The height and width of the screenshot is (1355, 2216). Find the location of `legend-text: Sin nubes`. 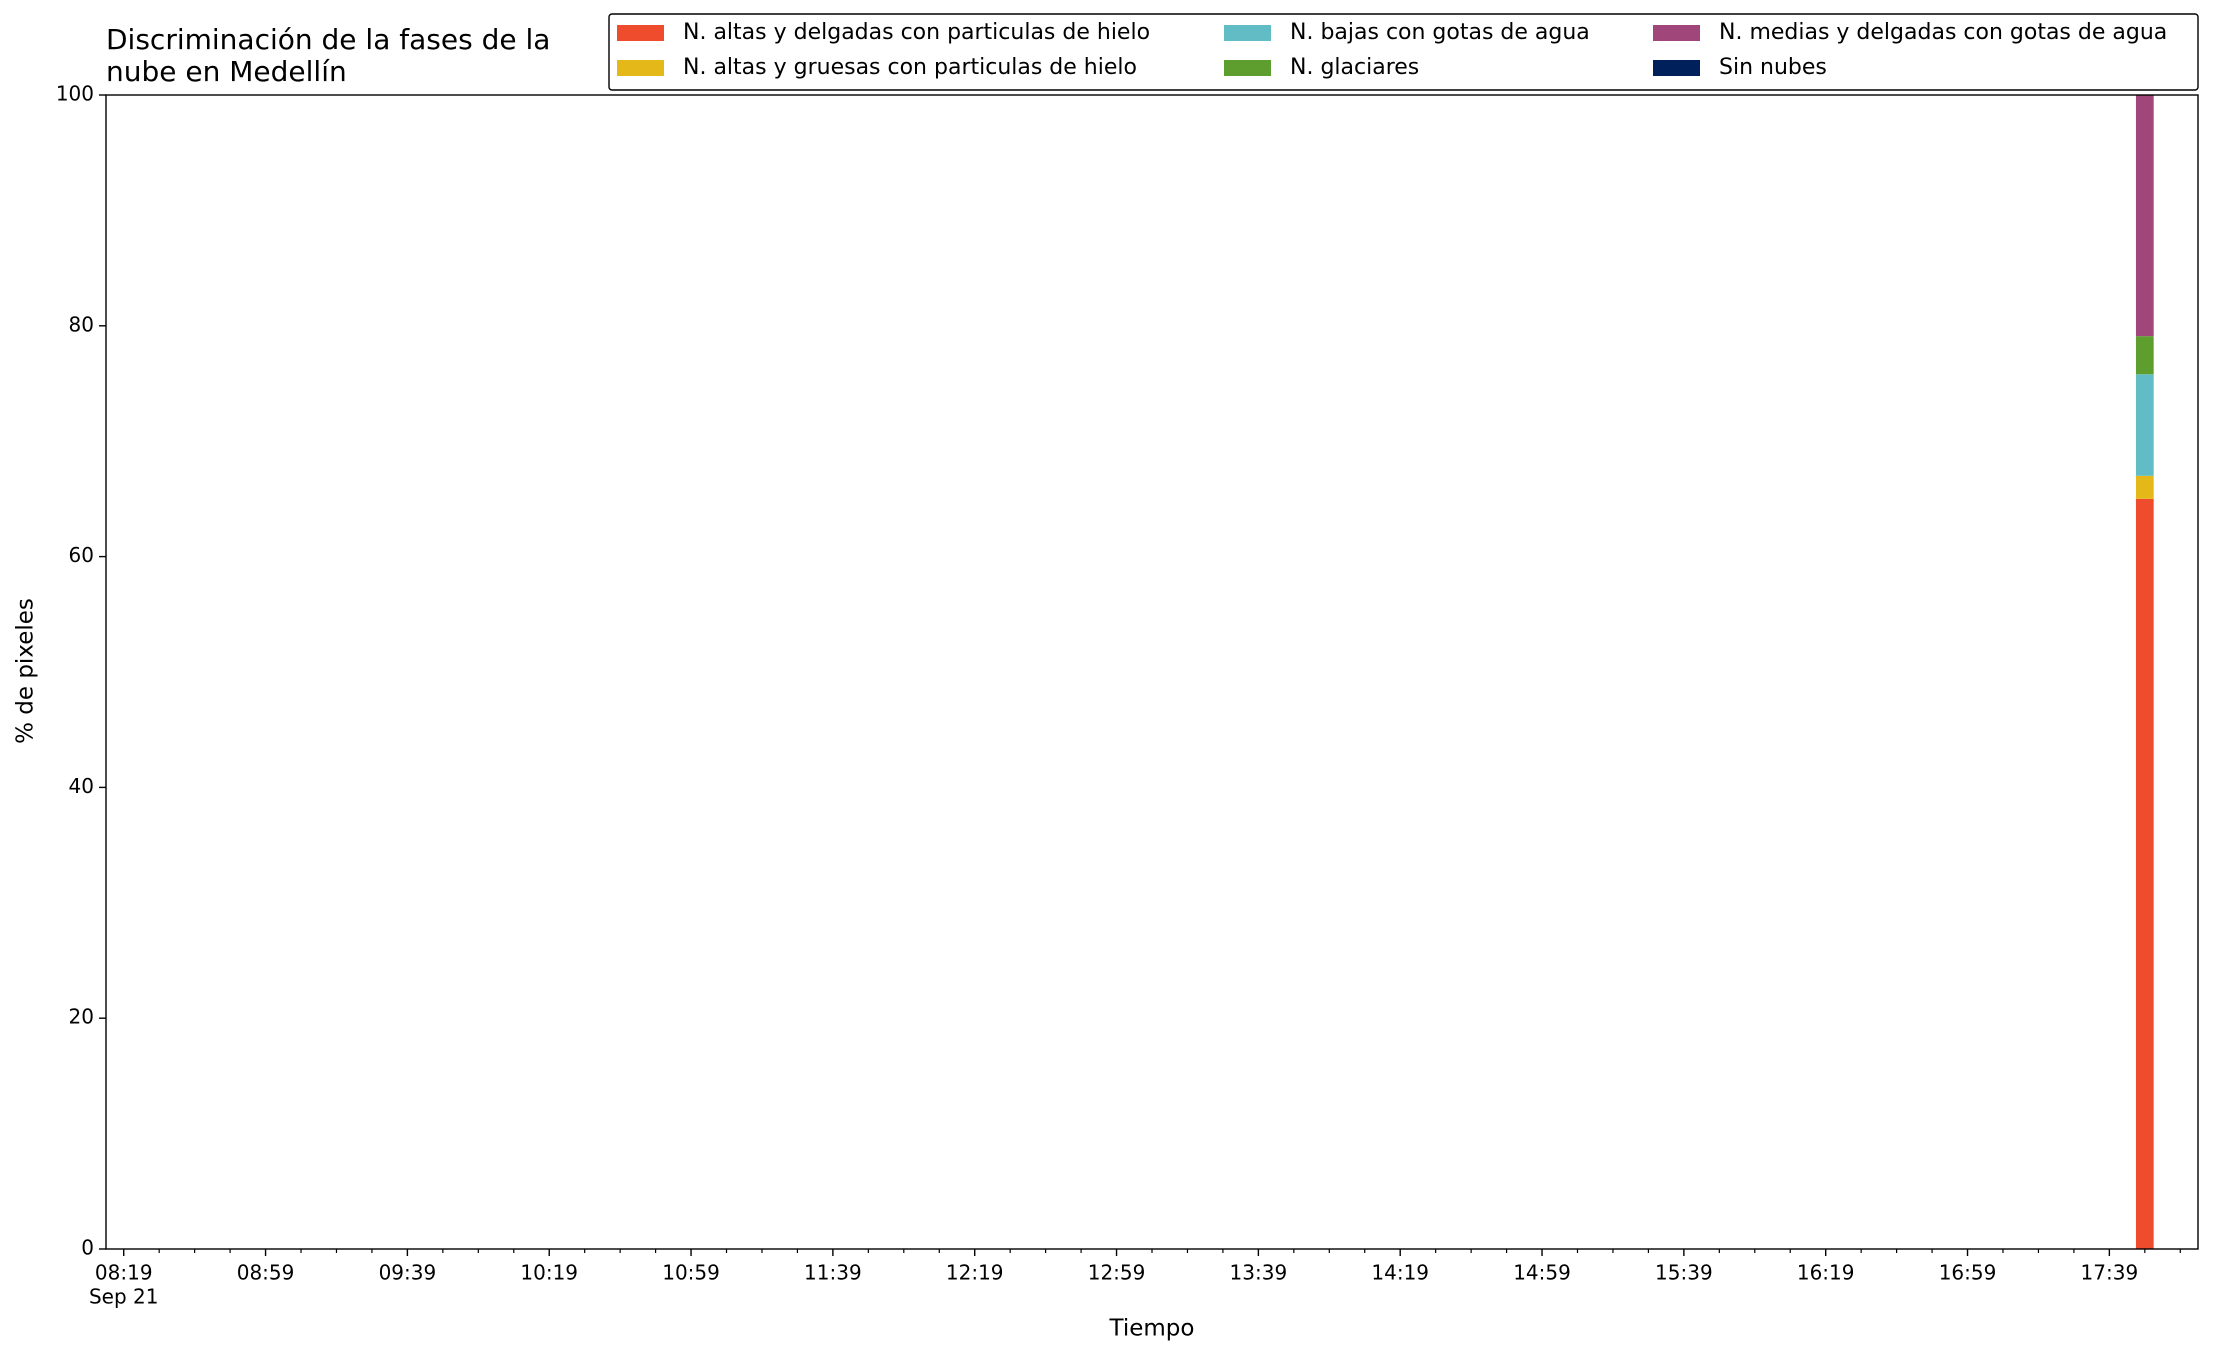

legend-text: Sin nubes is located at coordinates (1773, 67).